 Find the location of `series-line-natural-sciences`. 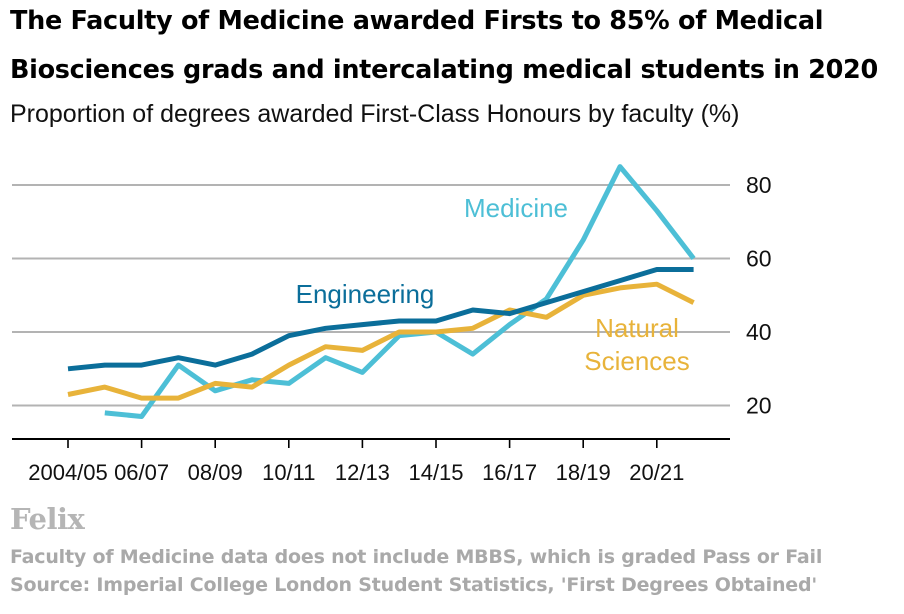

series-line-natural-sciences is located at coordinates (381, 341).